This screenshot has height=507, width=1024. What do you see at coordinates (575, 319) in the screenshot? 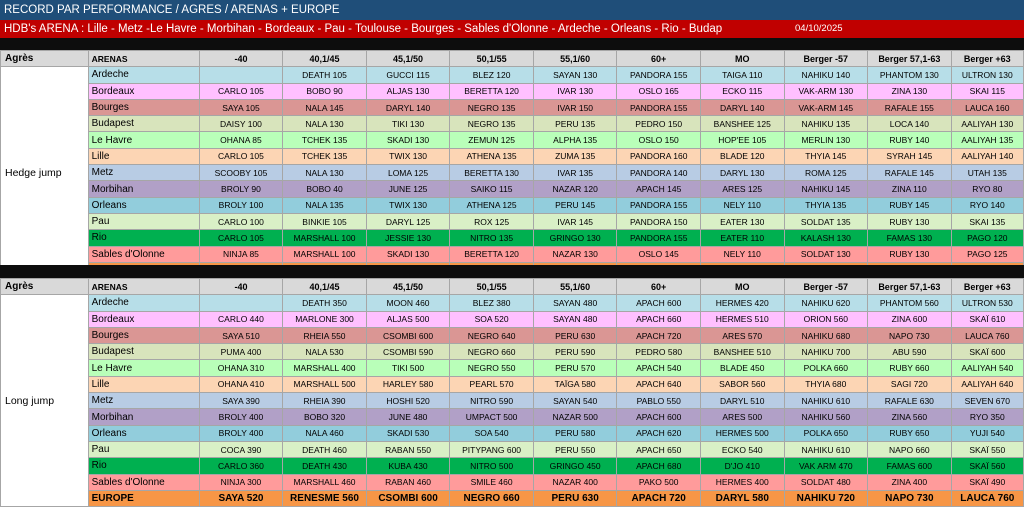
I see `record-cell: SAYAN 480` at bounding box center [575, 319].